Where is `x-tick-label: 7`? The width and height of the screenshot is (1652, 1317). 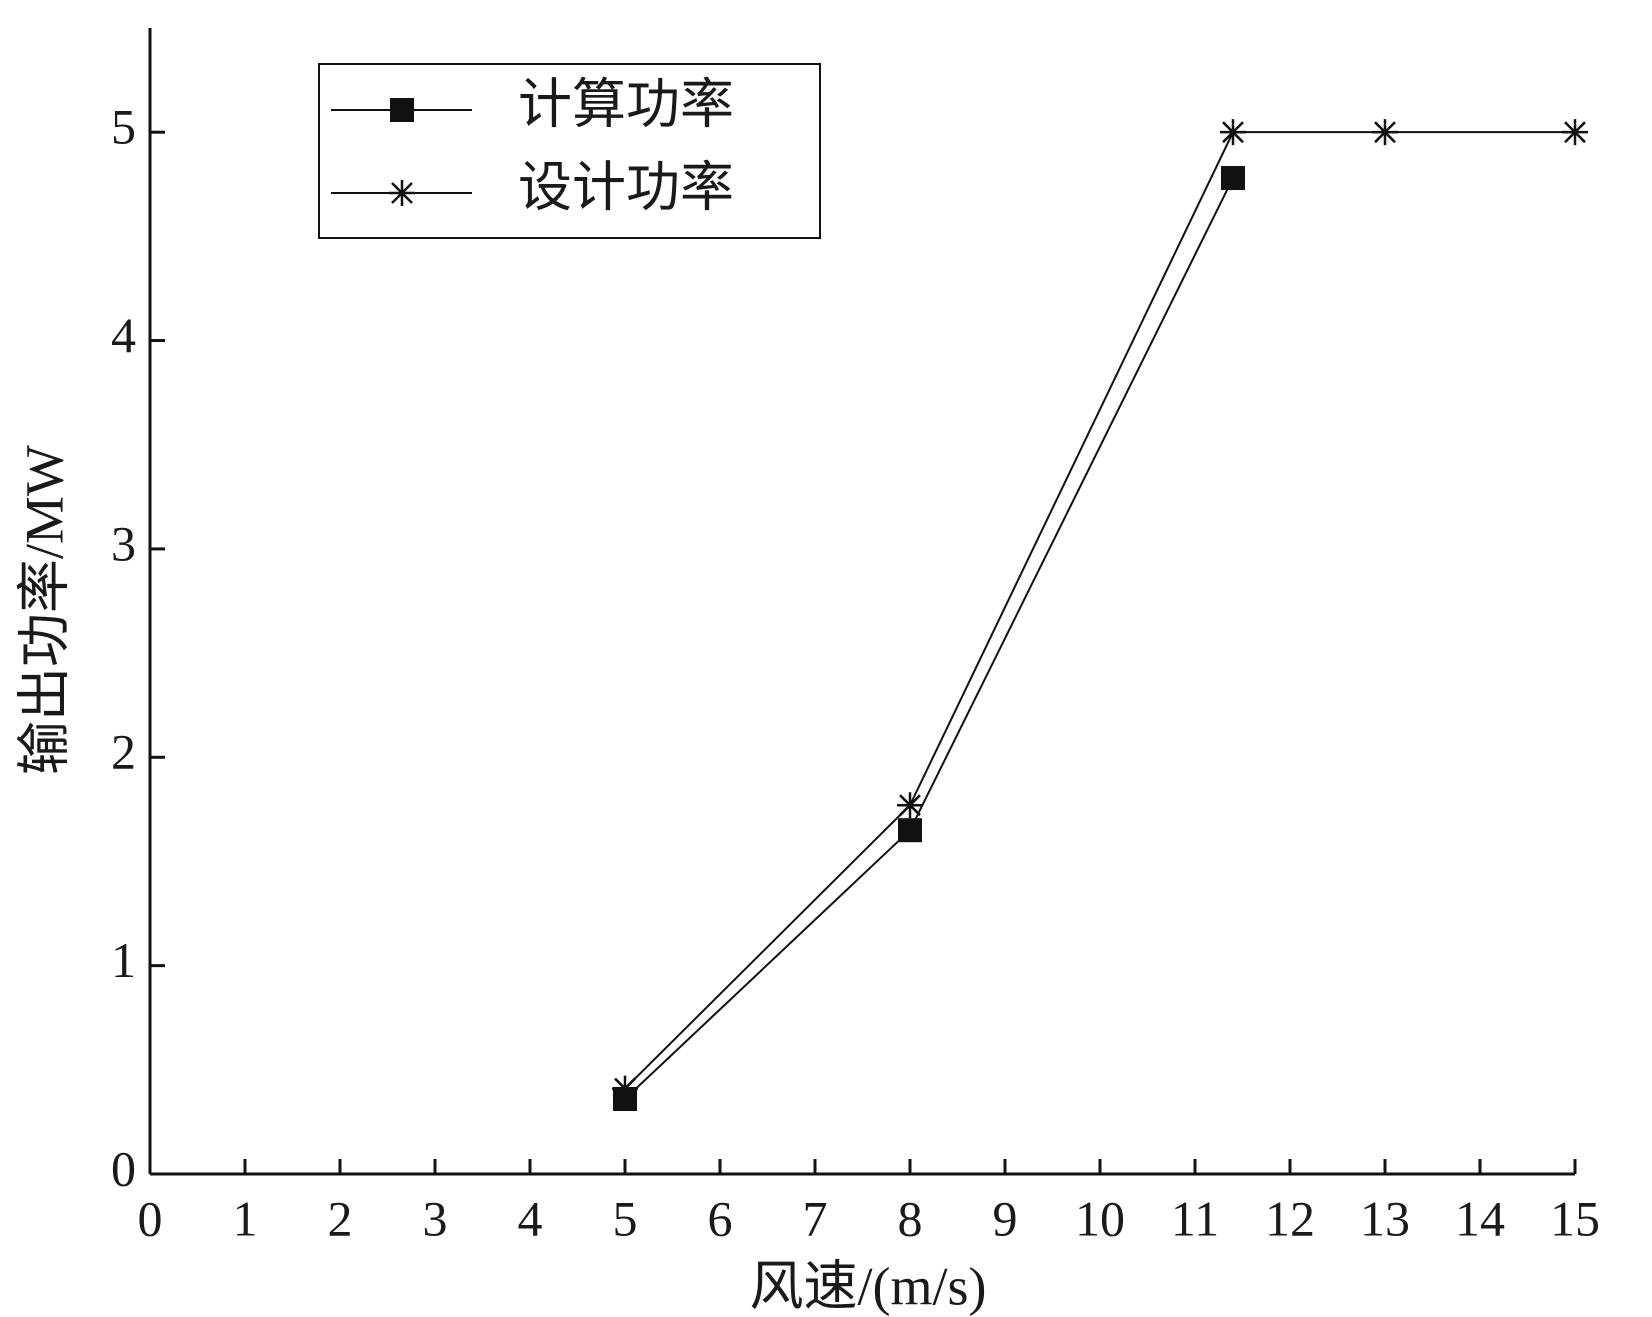
x-tick-label: 7 is located at coordinates (815, 1218).